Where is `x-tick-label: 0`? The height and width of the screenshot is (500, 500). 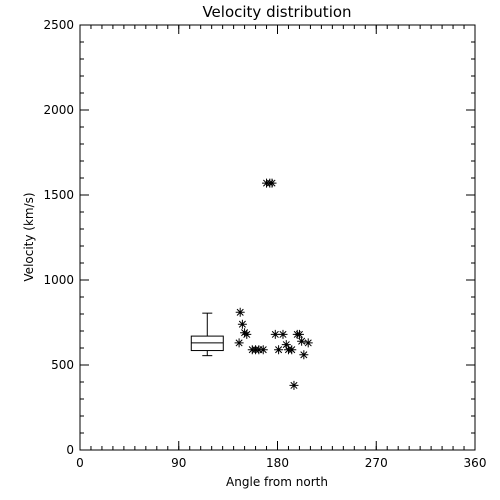 x-tick-label: 0 is located at coordinates (80, 463).